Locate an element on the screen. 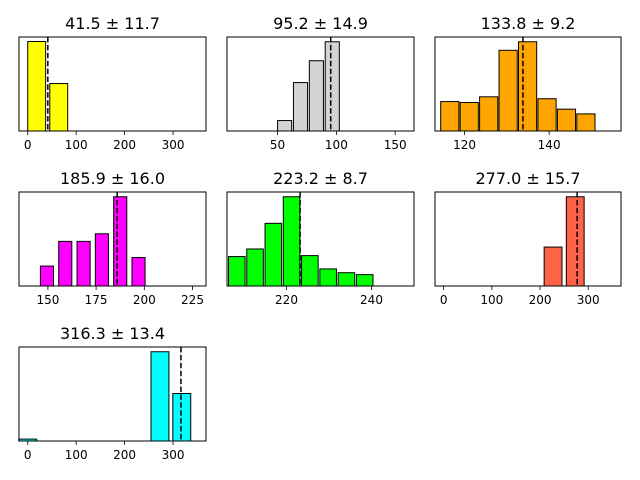 The width and height of the screenshot is (640, 480). subplot-5: 220 240 223.2 ± 8.7 is located at coordinates (320, 238).